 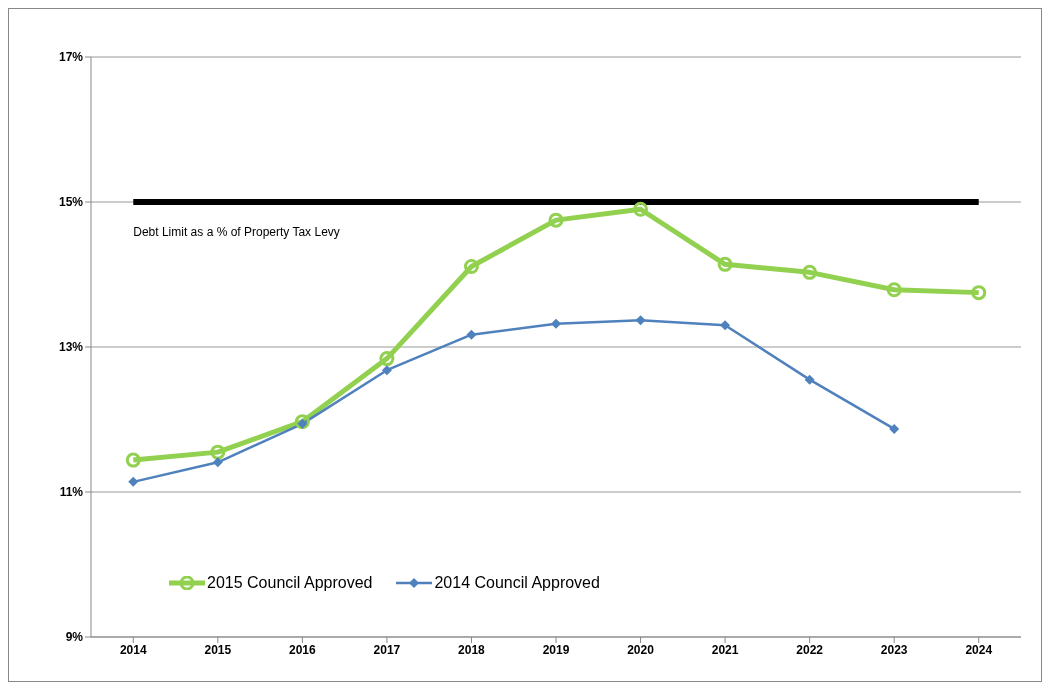 What do you see at coordinates (517, 583) in the screenshot?
I see `legend-label: 2014 Council Approved` at bounding box center [517, 583].